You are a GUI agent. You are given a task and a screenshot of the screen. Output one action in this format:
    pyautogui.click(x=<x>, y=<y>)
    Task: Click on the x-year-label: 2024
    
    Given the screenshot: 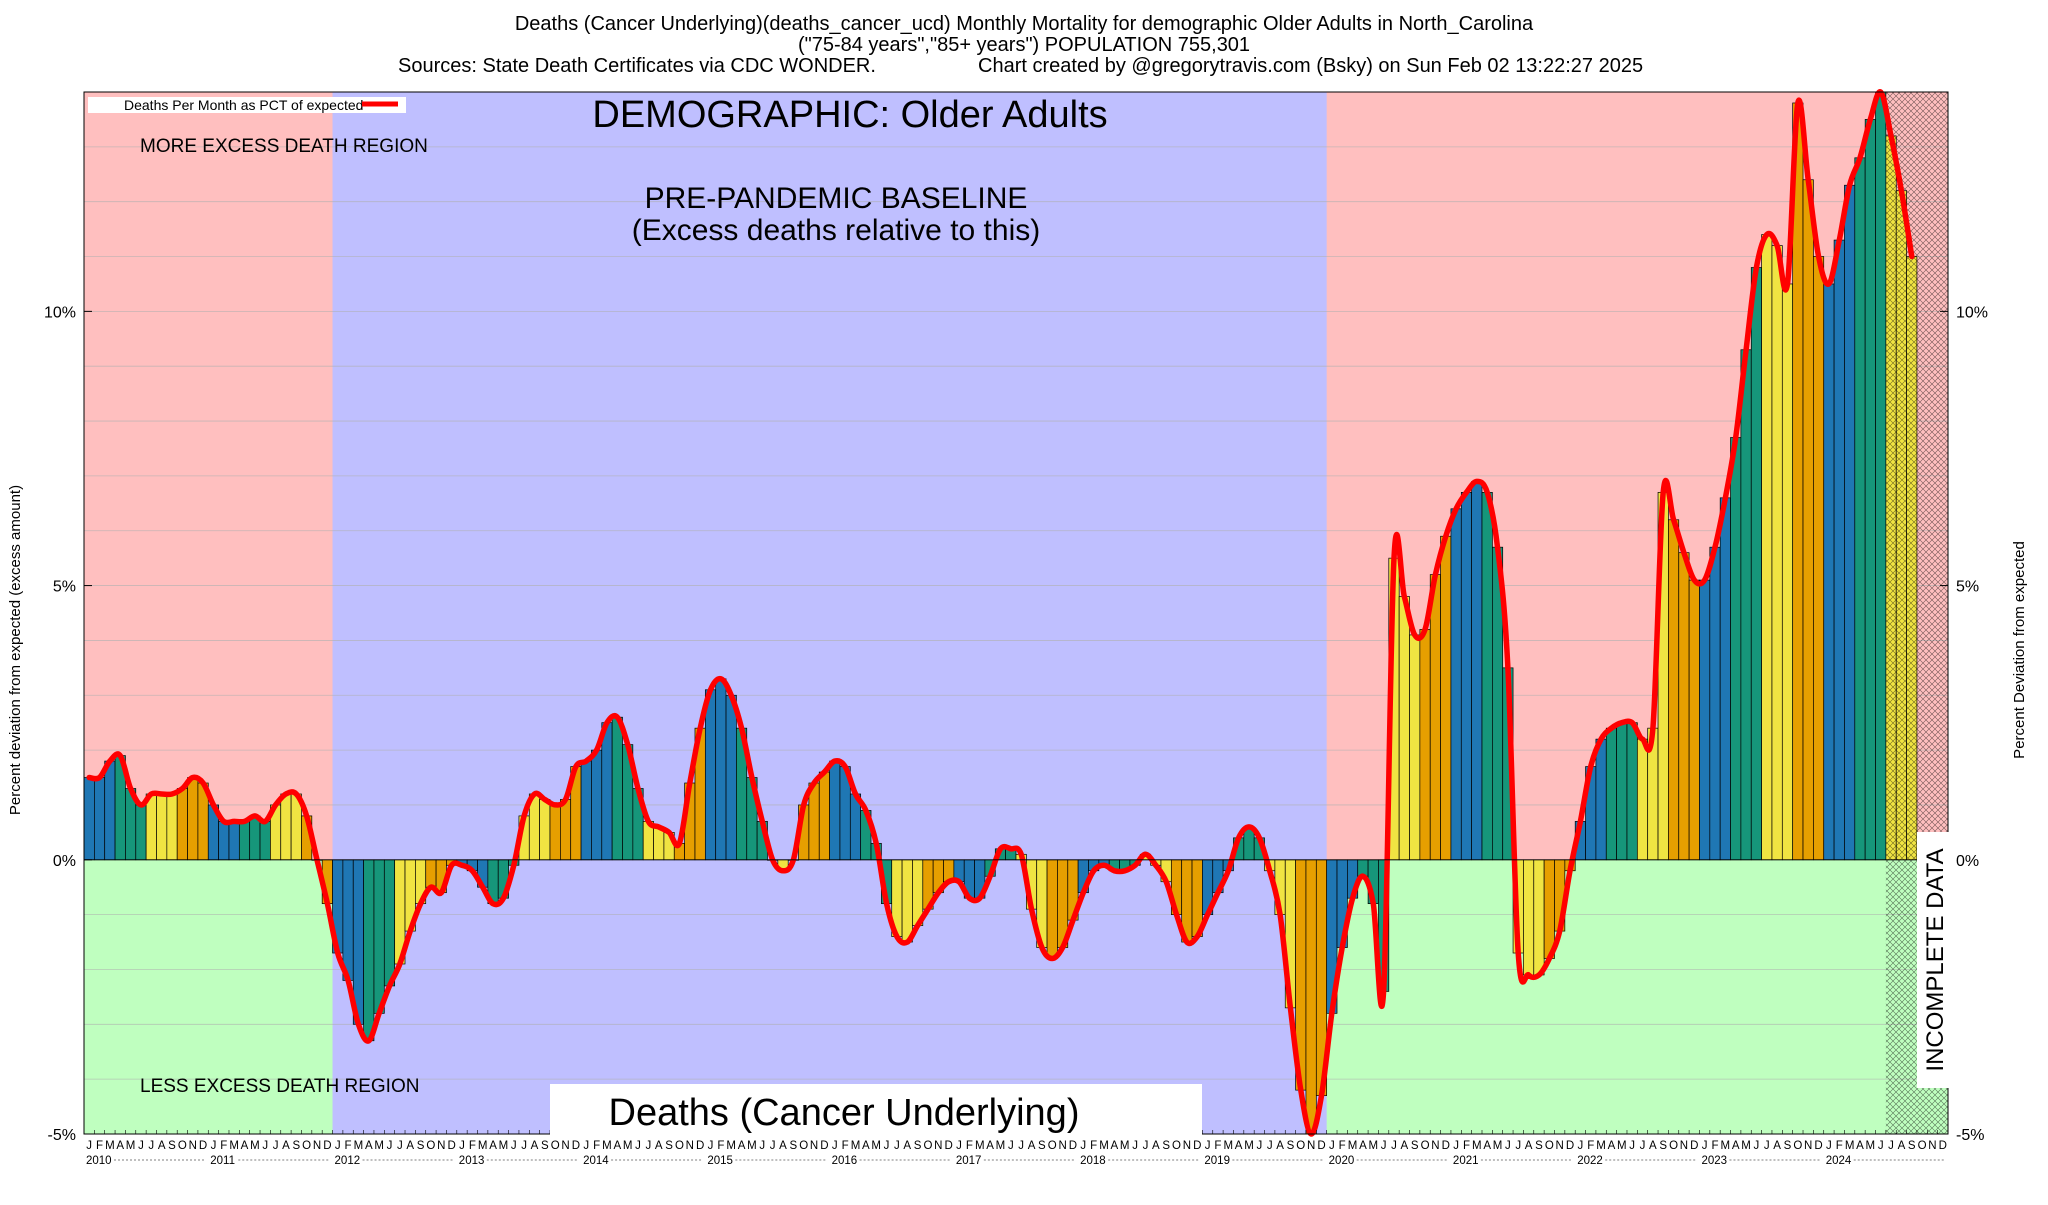 What is the action you would take?
    pyautogui.click(x=1839, y=1161)
    